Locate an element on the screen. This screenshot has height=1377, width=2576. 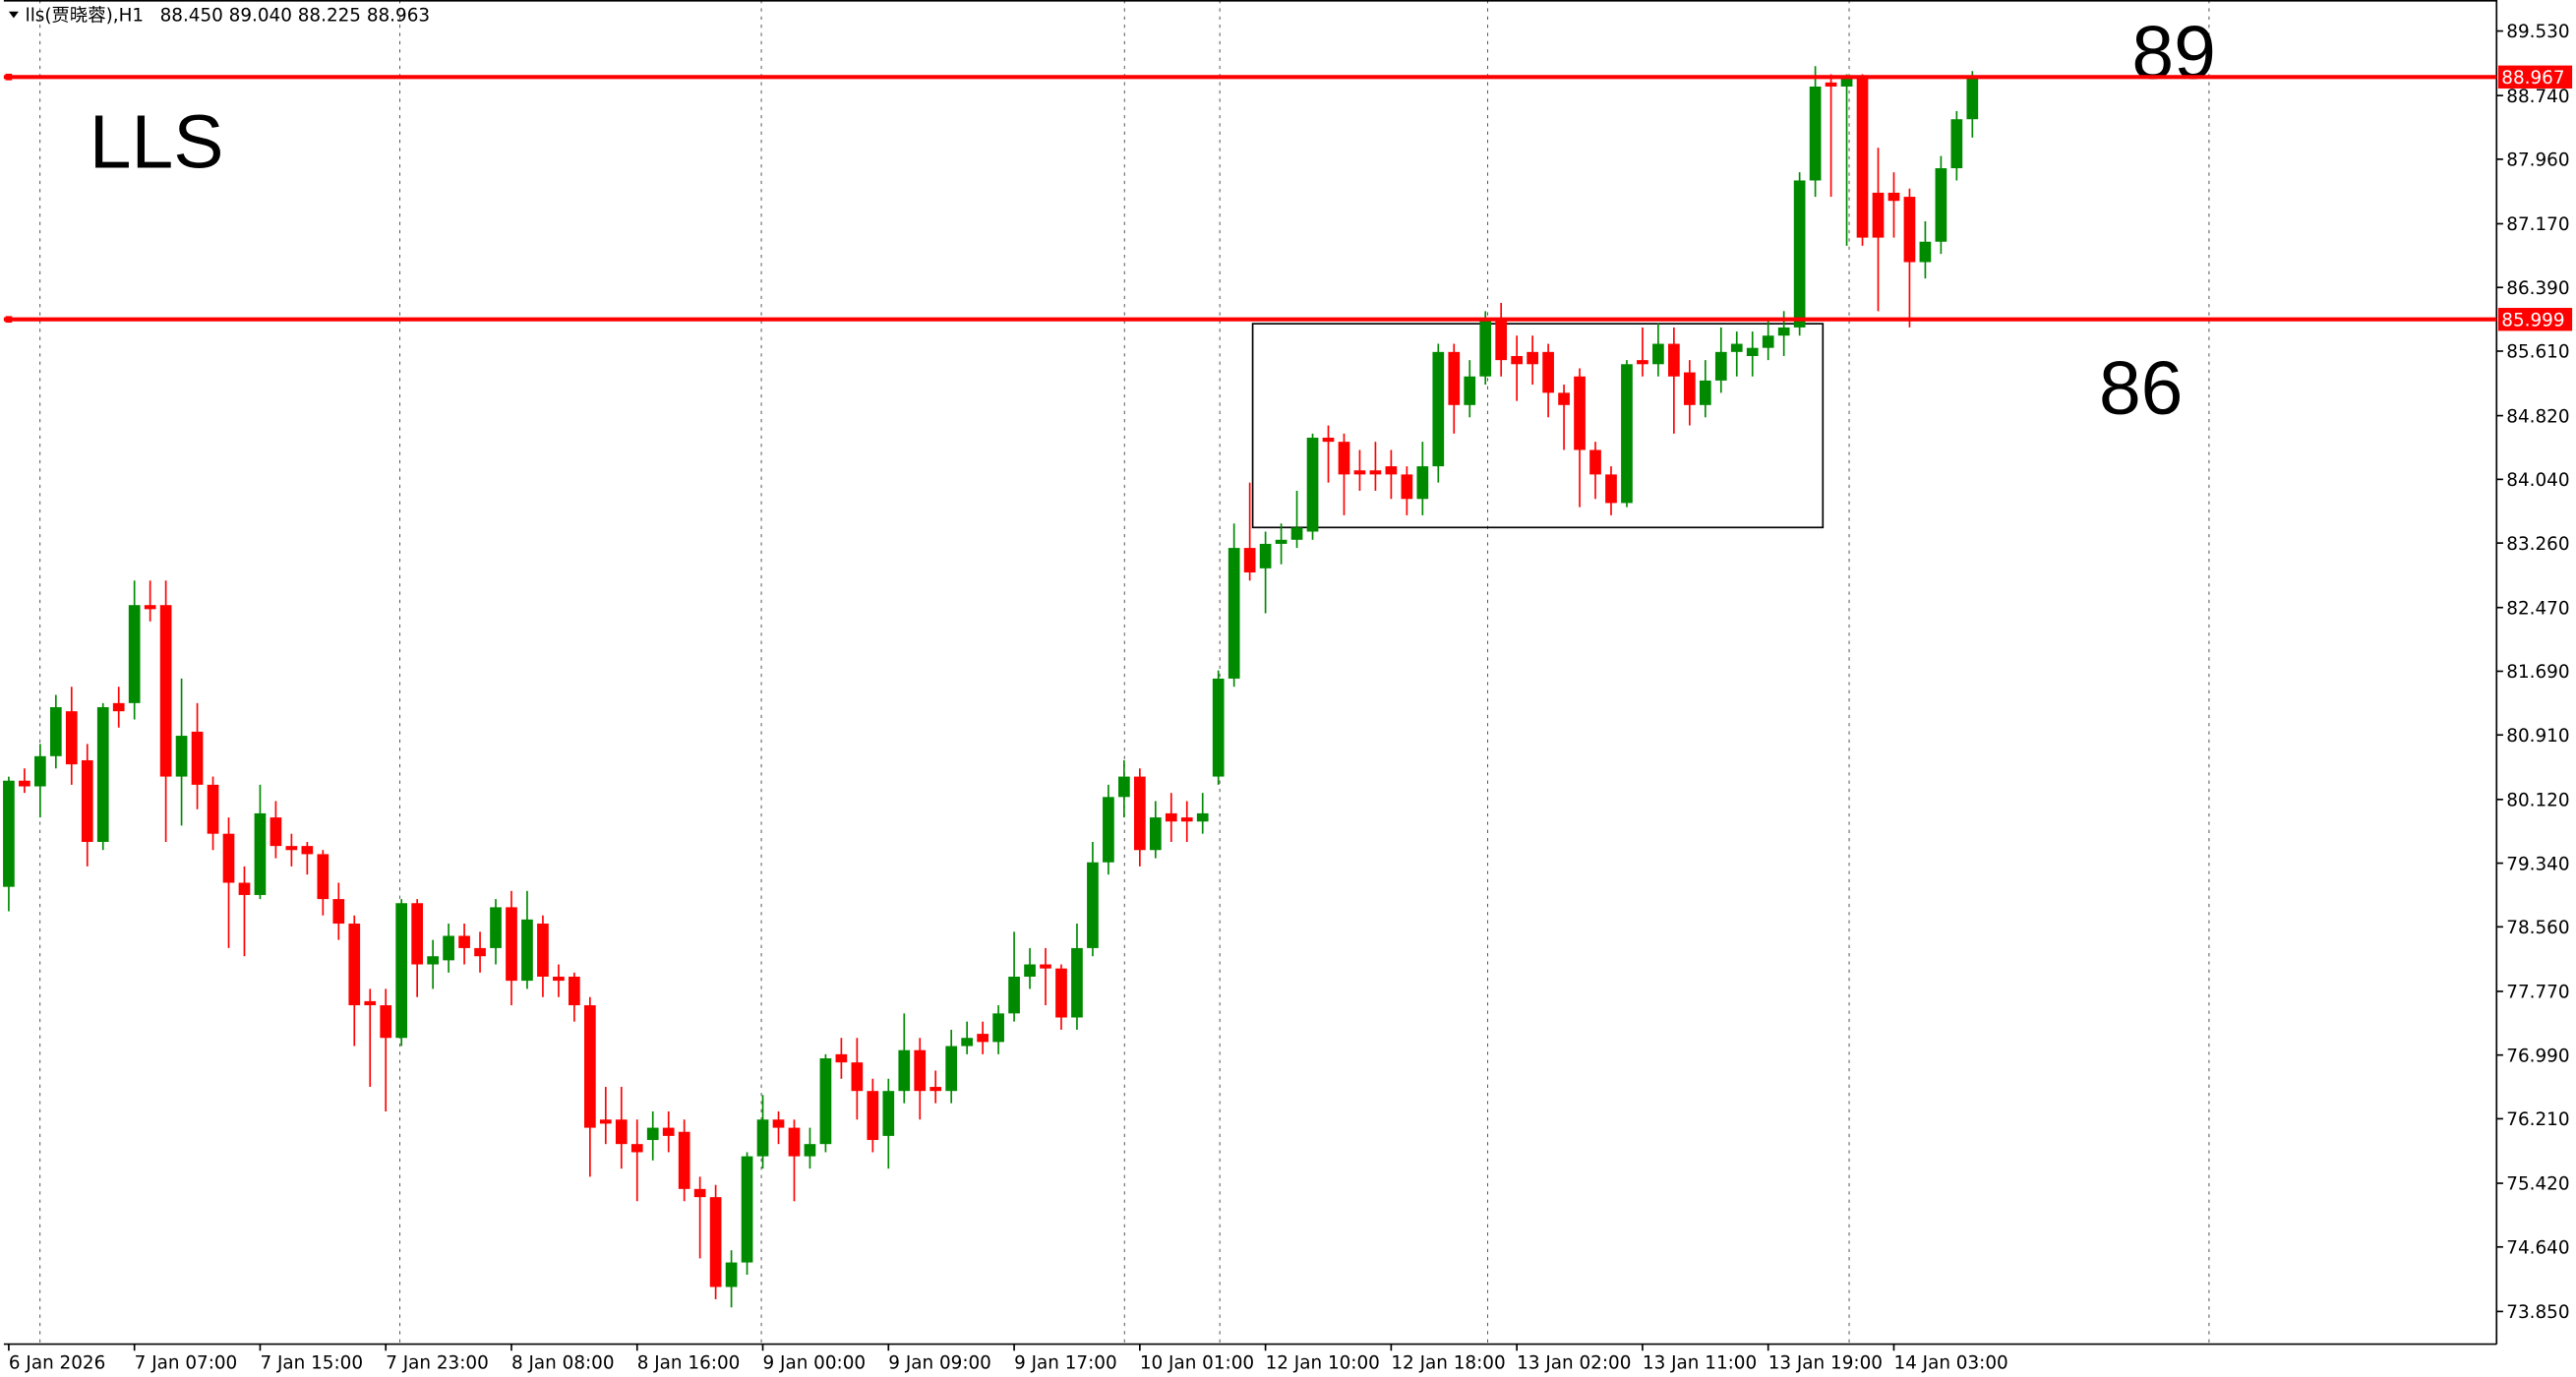
annotation: LLS is located at coordinates (157, 141).